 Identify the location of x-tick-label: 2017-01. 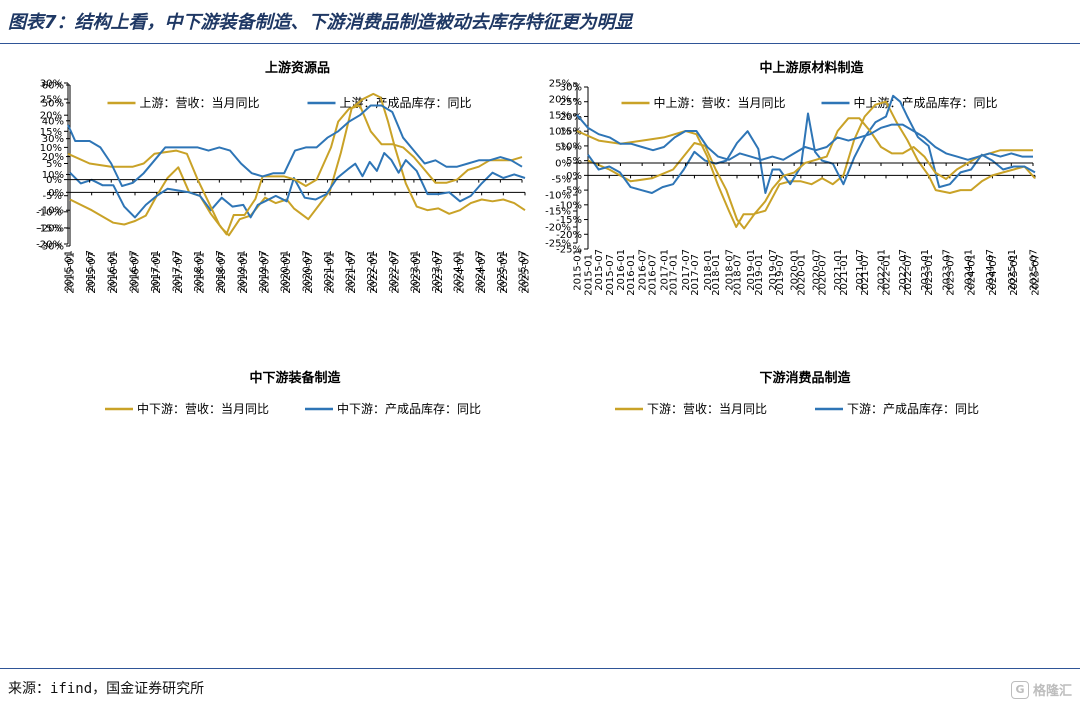
(674, 275).